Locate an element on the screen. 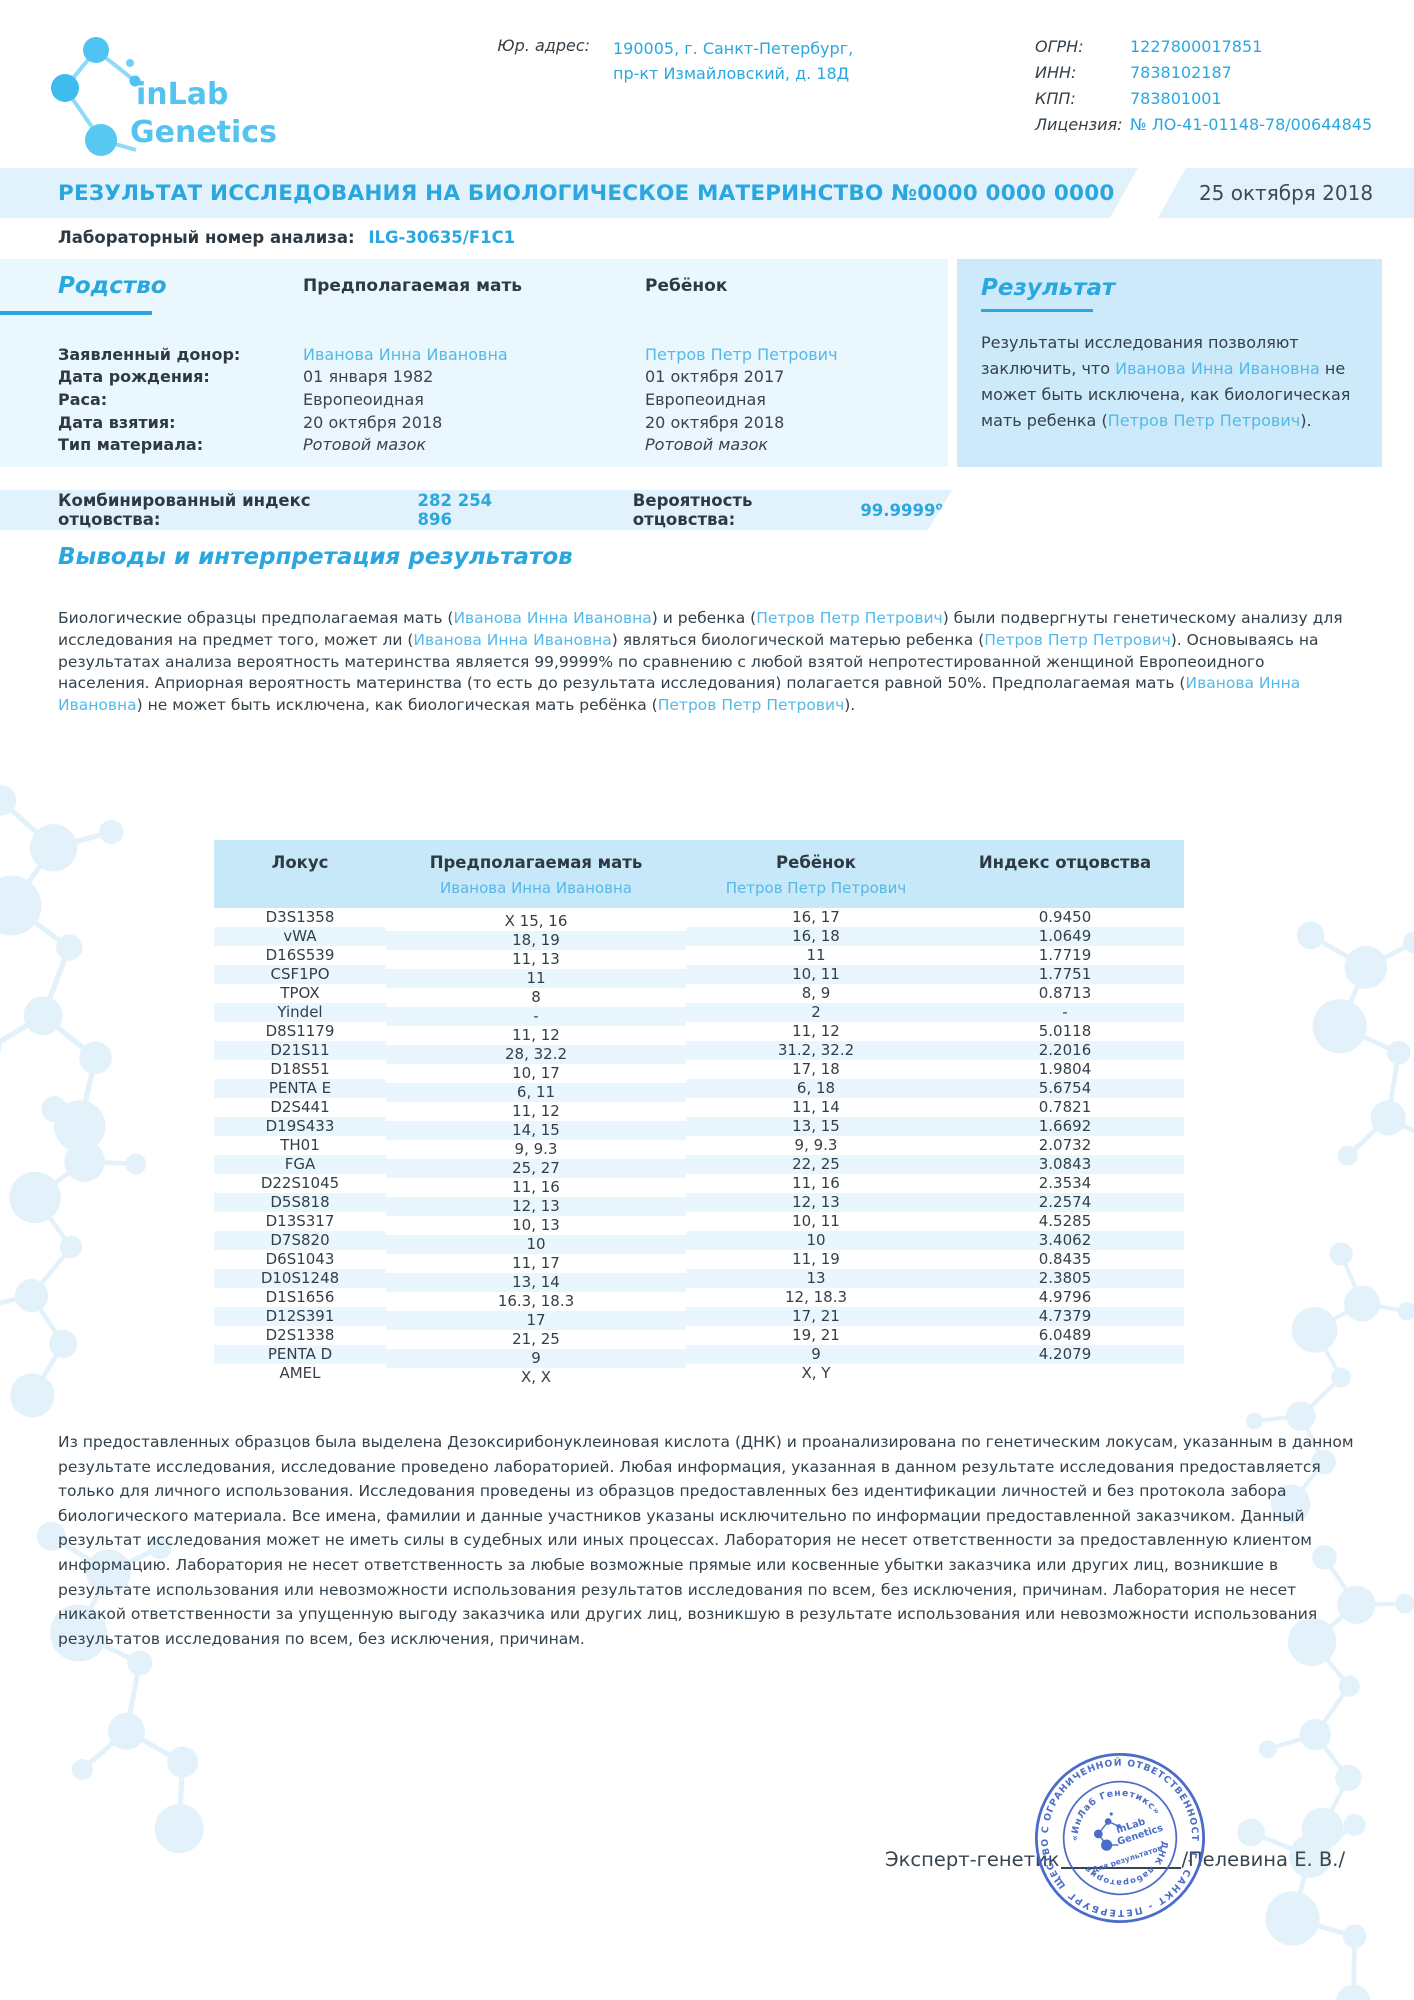 The image size is (1414, 2000). conclusions-heading: Выводы и интерпретация результатов is located at coordinates (315, 557).